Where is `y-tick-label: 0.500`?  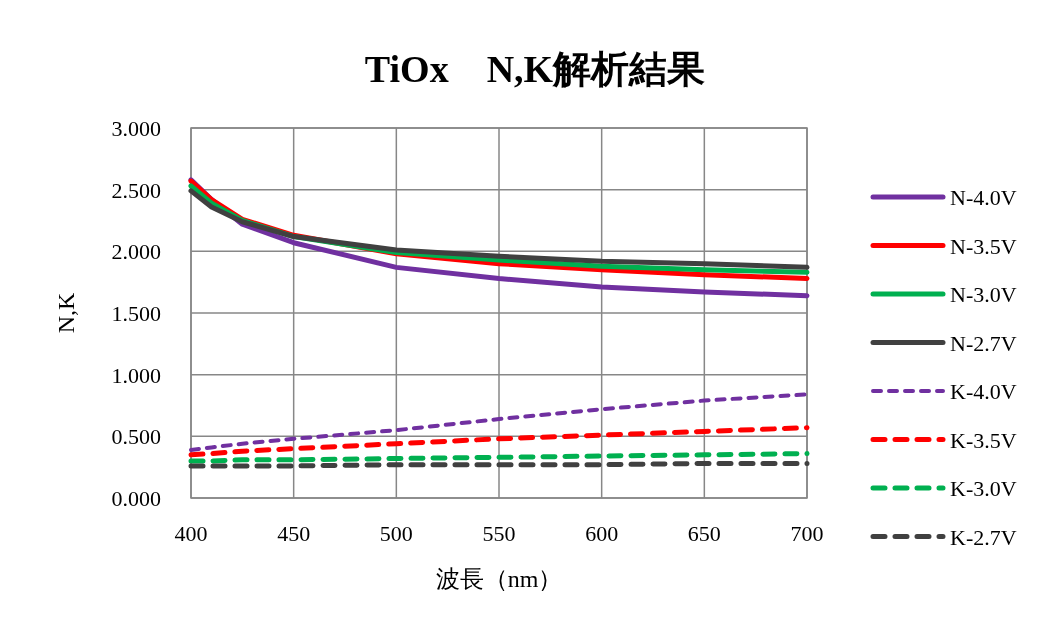
y-tick-label: 0.500 is located at coordinates (136, 437).